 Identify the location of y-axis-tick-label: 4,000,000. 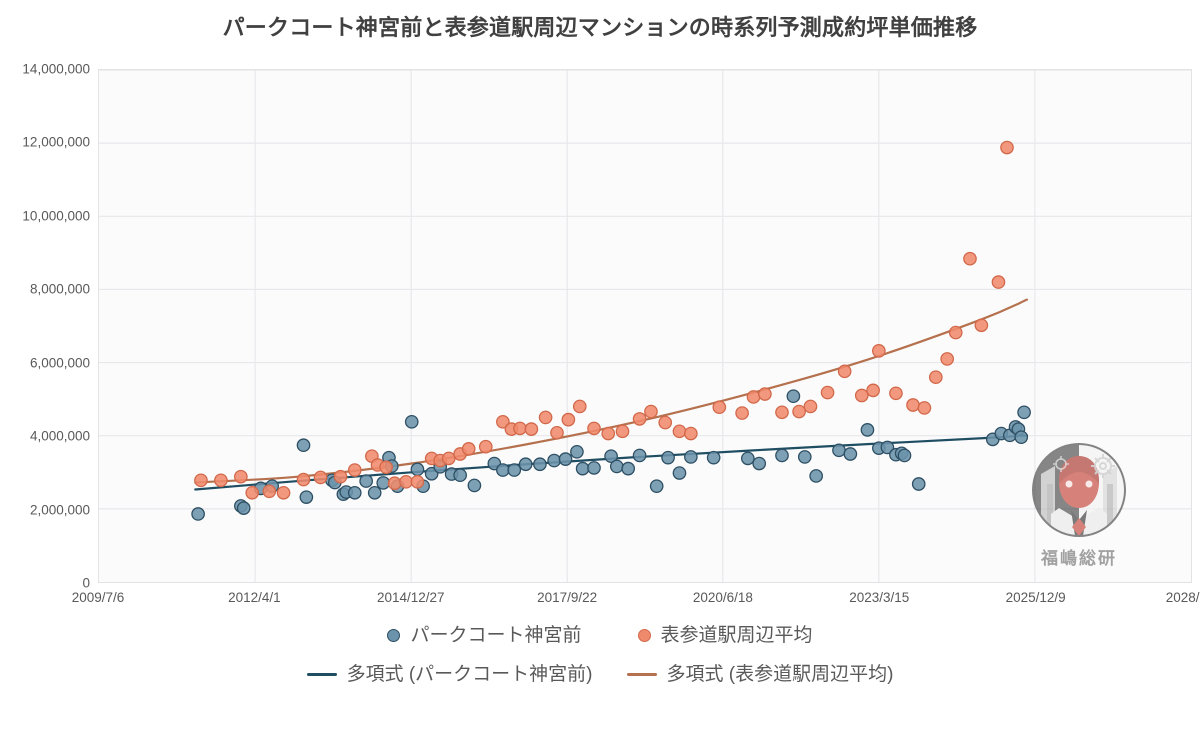
(59, 436).